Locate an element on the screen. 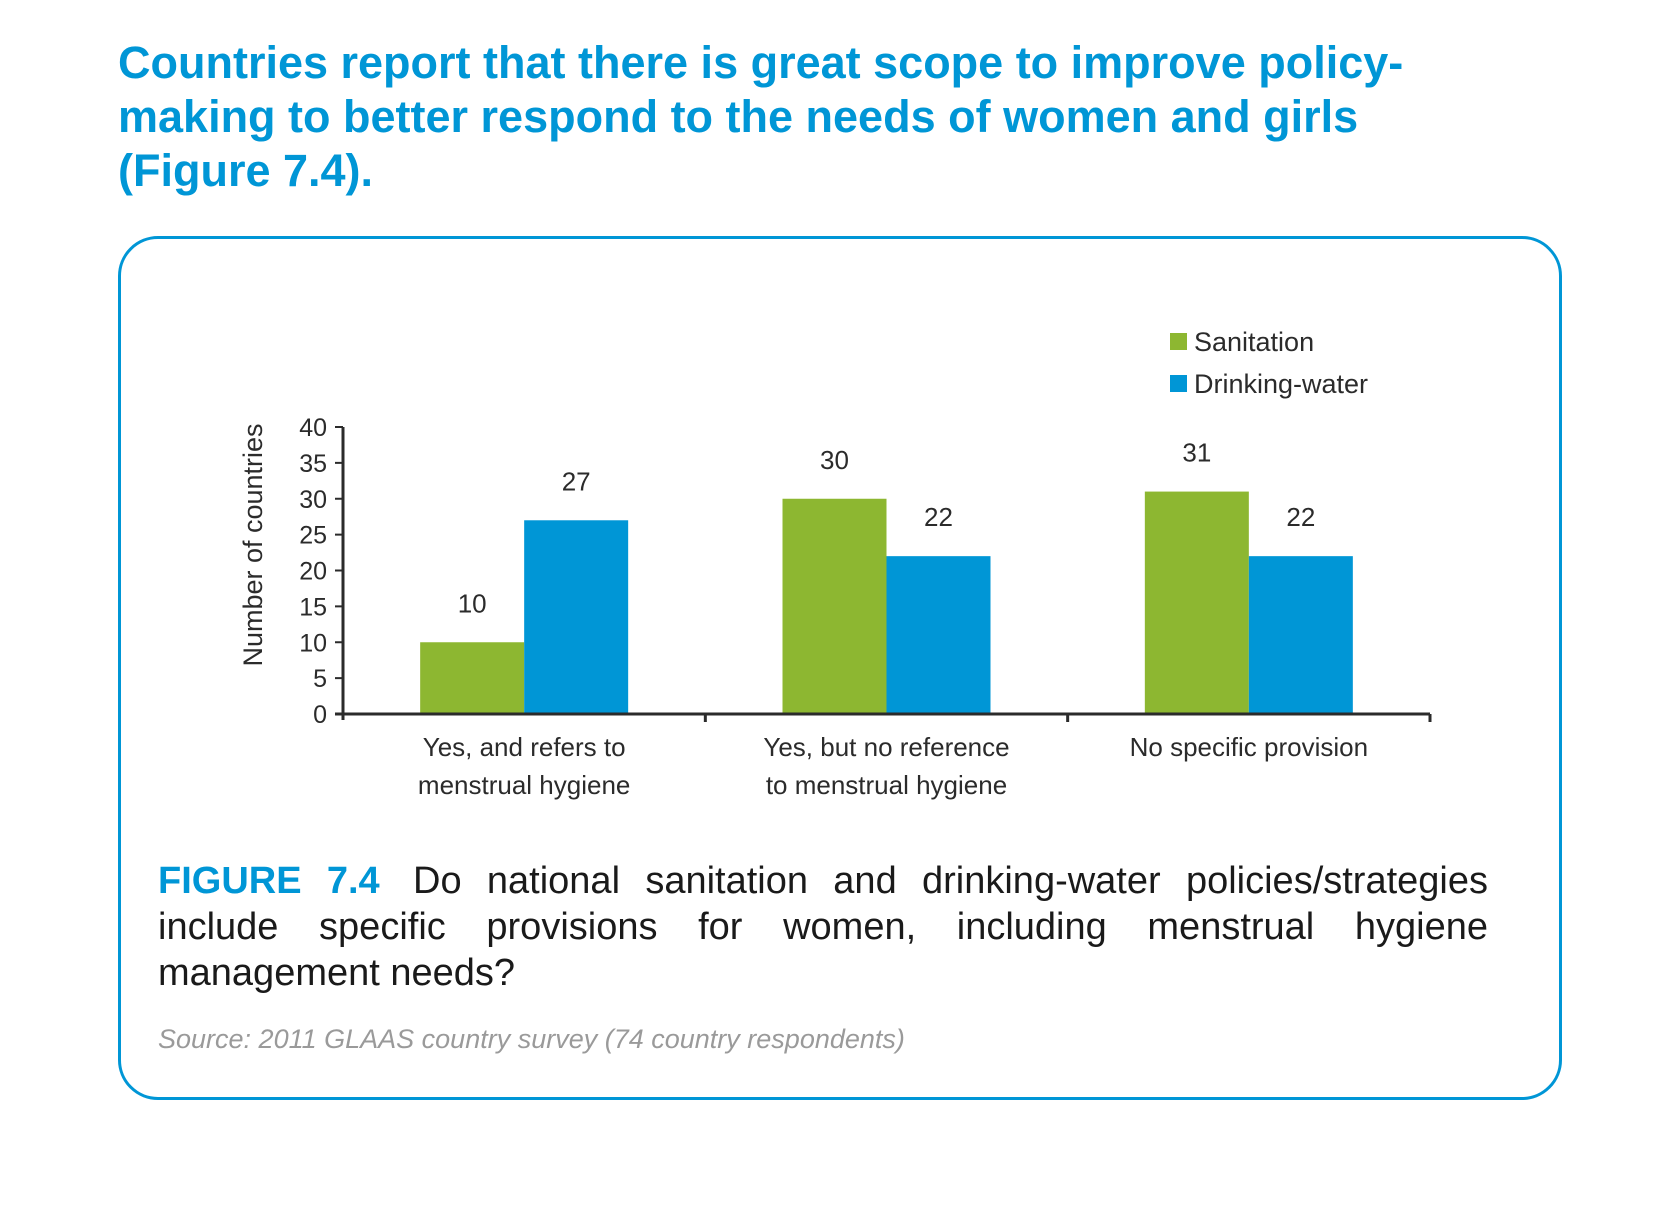  data-label-sanitation: 10 is located at coordinates (472, 603).